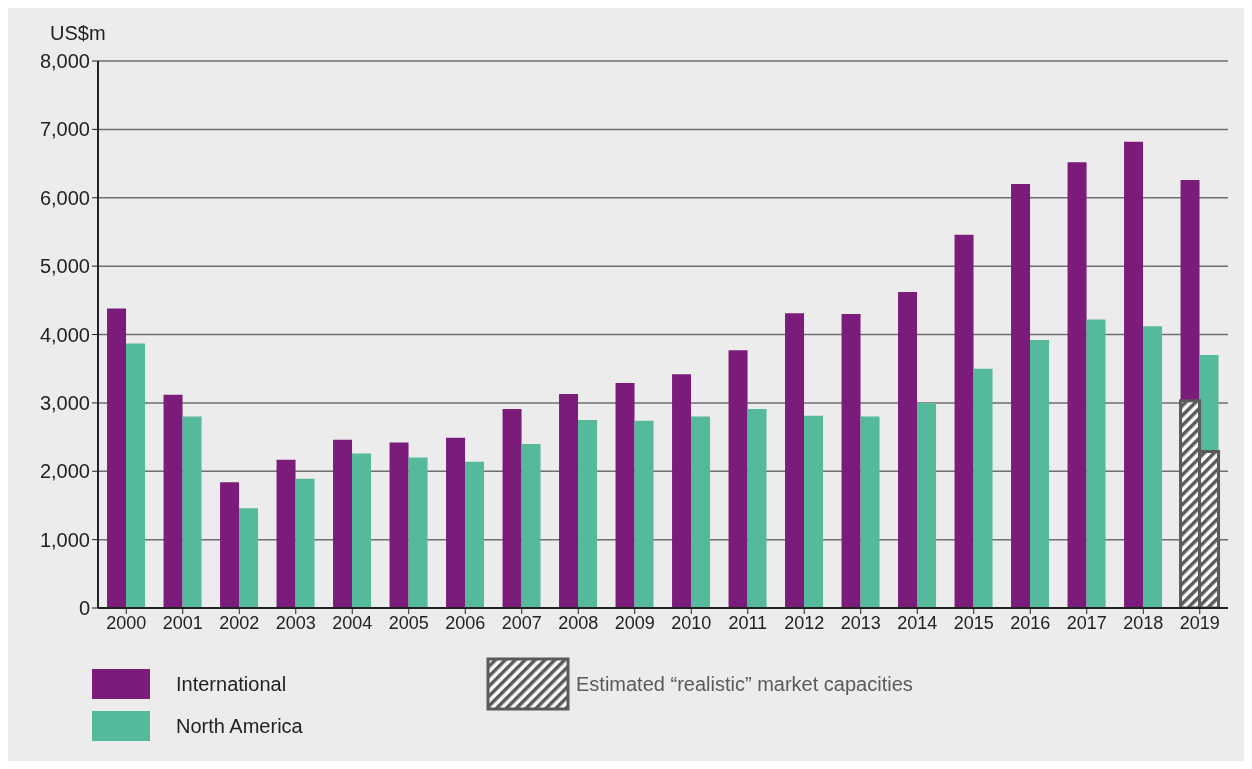 This screenshot has height=769, width=1252. Describe the element at coordinates (64, 129) in the screenshot. I see `y-tick-label: 7,000` at that location.